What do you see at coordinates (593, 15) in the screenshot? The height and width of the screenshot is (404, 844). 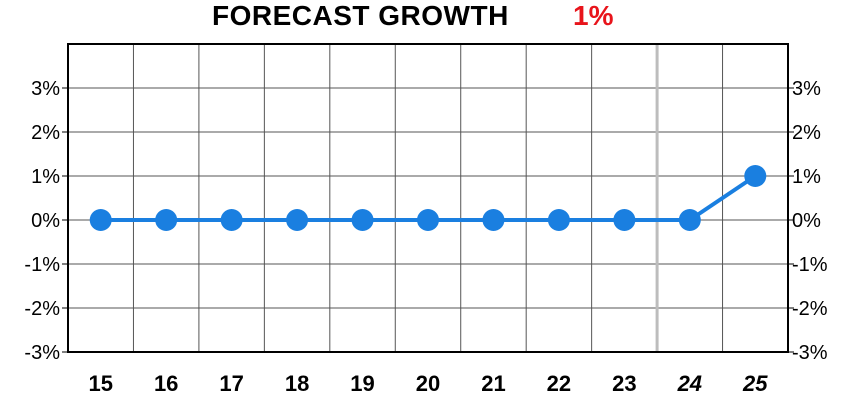 I see `forecast-value: 1%` at bounding box center [593, 15].